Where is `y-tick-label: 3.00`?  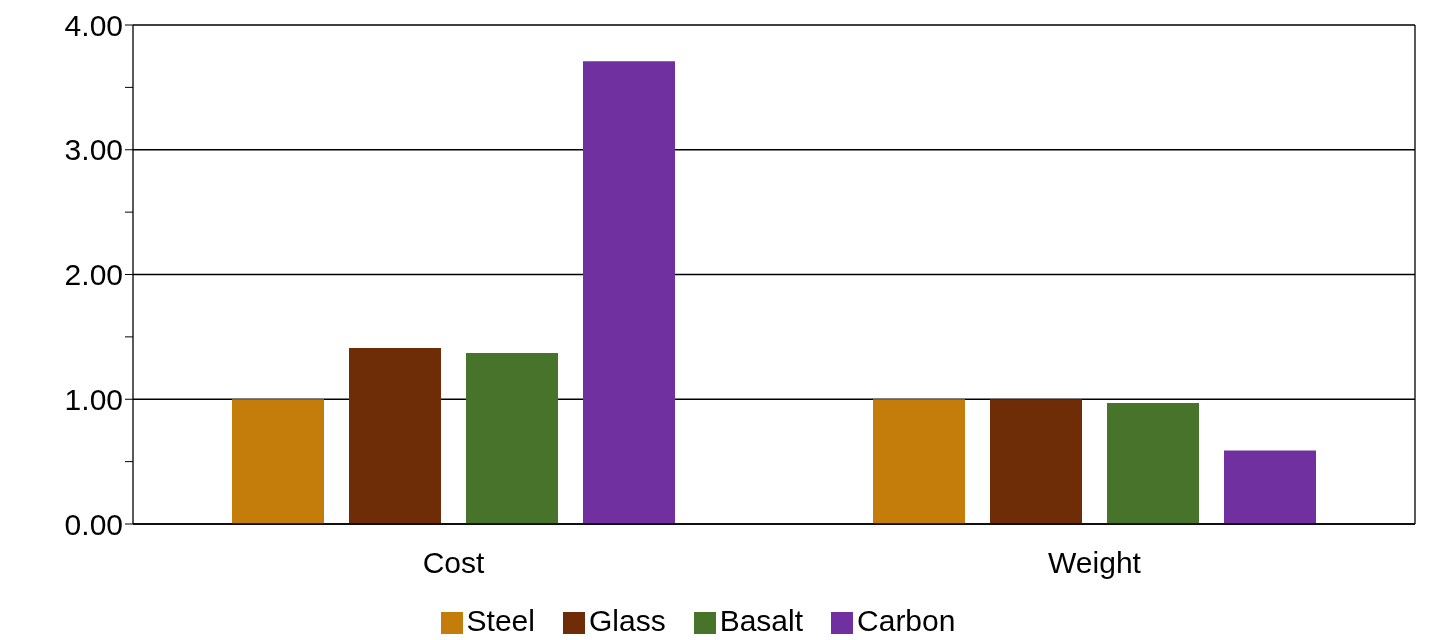
y-tick-label: 3.00 is located at coordinates (93, 150).